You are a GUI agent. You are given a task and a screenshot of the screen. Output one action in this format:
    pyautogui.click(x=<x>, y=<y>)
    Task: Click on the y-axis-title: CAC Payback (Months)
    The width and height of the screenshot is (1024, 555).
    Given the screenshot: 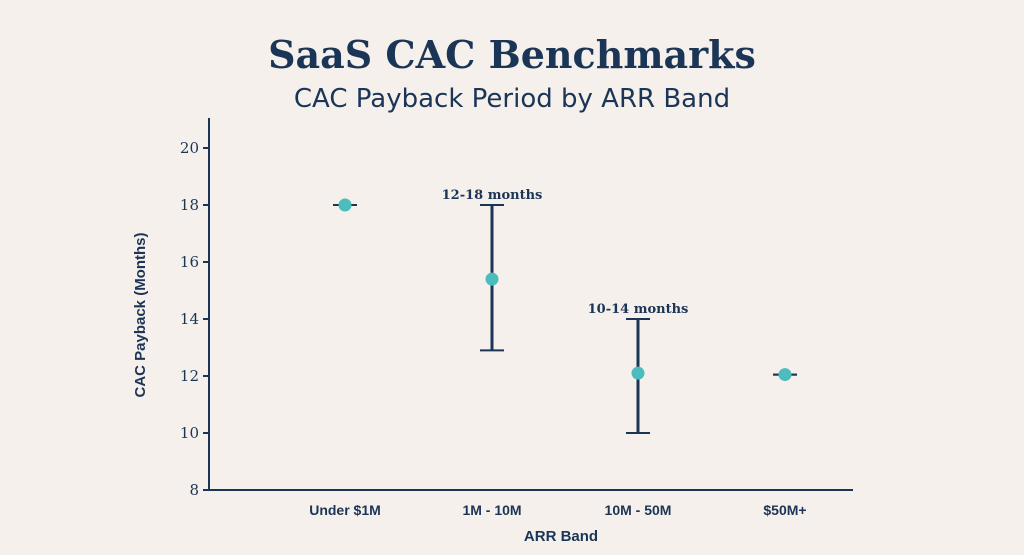 What is the action you would take?
    pyautogui.click(x=140, y=314)
    